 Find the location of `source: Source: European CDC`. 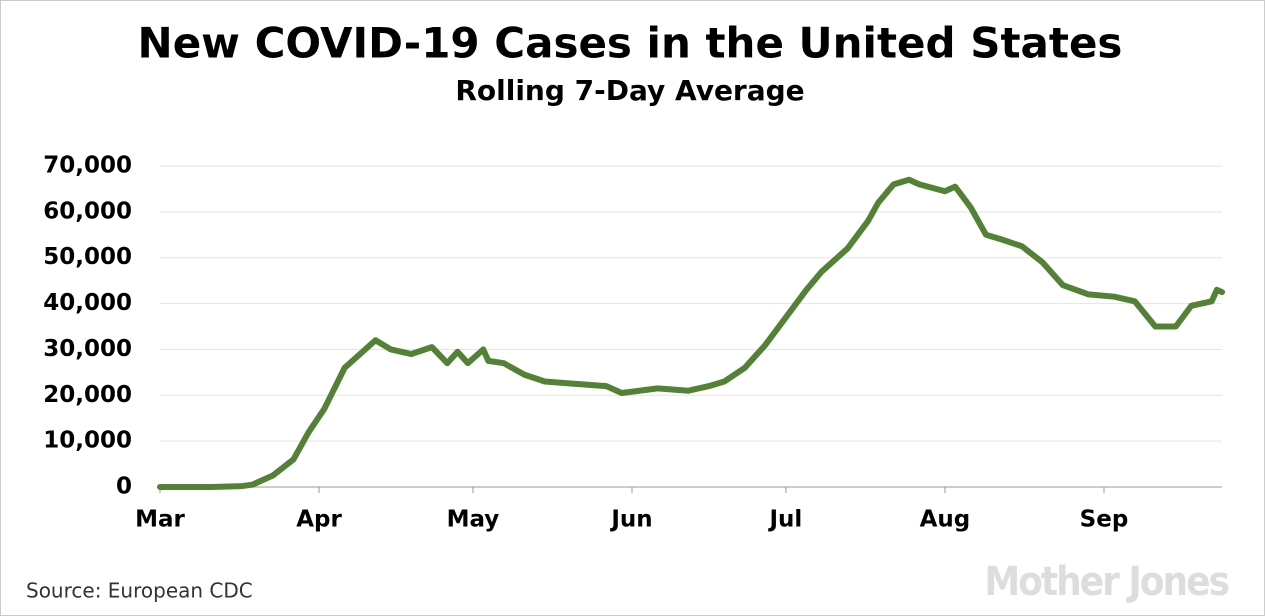

source: Source: European CDC is located at coordinates (139, 591).